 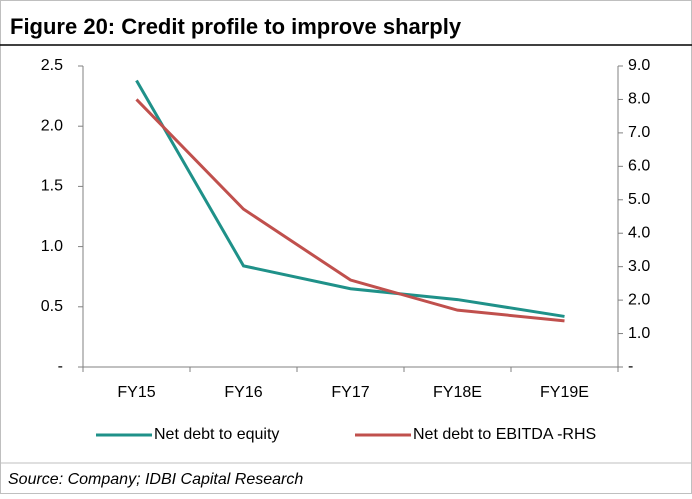 I want to click on y2-tick-label: 4.0, so click(x=639, y=232).